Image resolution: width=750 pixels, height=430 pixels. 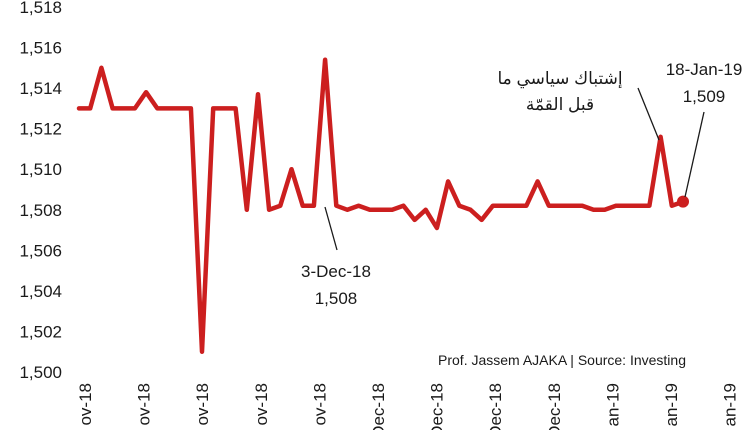 I want to click on annotation-leader-clash, so click(x=648, y=114).